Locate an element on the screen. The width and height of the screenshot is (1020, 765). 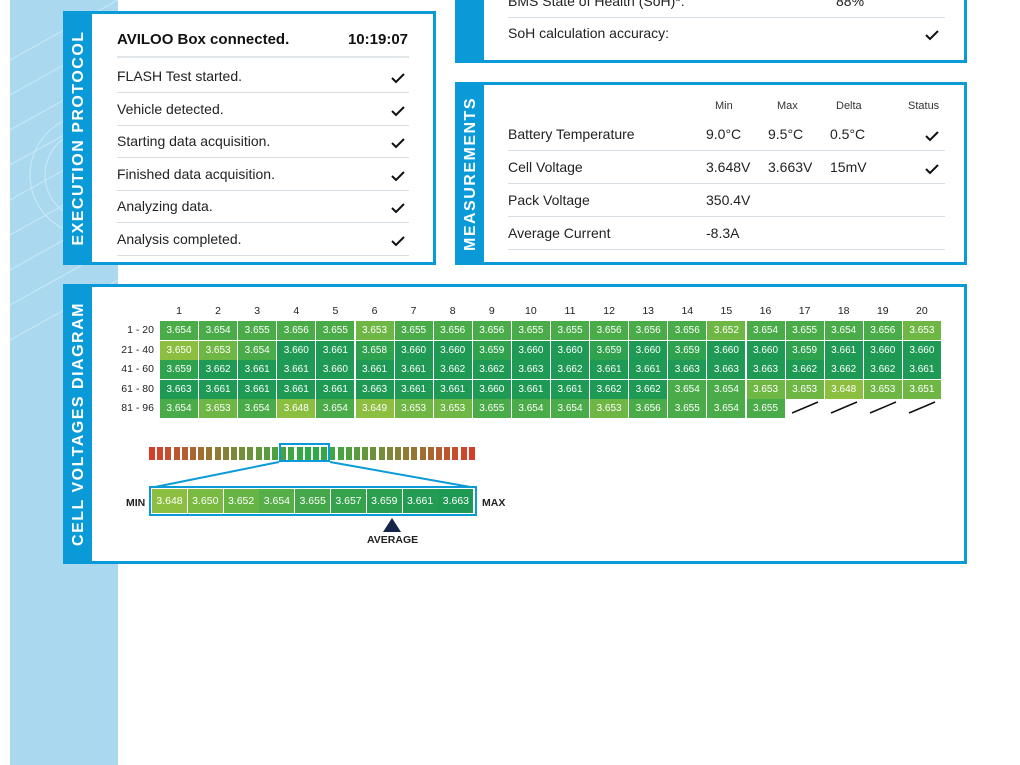
column-number: 6 is located at coordinates (374, 311).